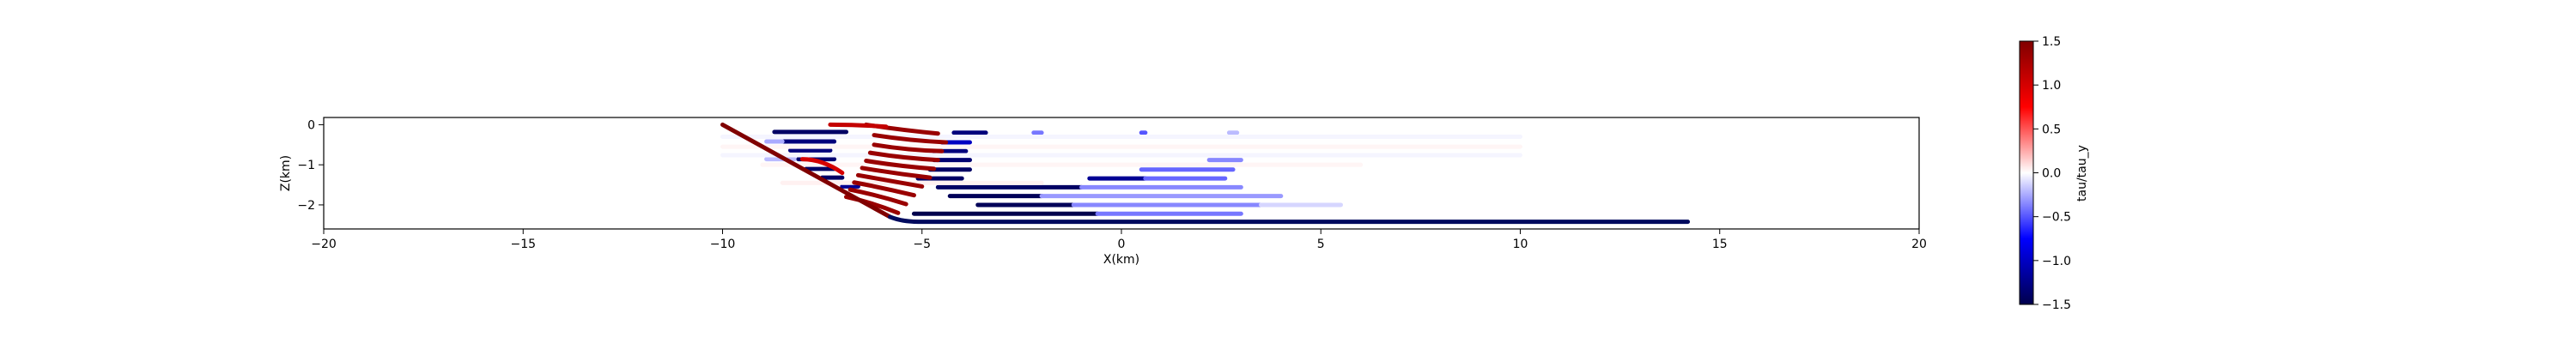 The width and height of the screenshot is (2576, 343). I want to click on colorbar-ticks: 1.5 1.0 0.5 0.0 −0.5 −1.0 −1.5, so click(2052, 174).